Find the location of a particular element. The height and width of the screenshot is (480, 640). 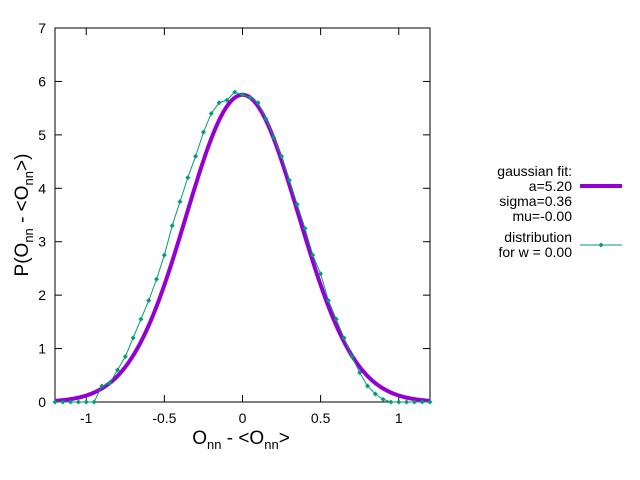

x-axis-label-sub: nn is located at coordinates (214, 444).